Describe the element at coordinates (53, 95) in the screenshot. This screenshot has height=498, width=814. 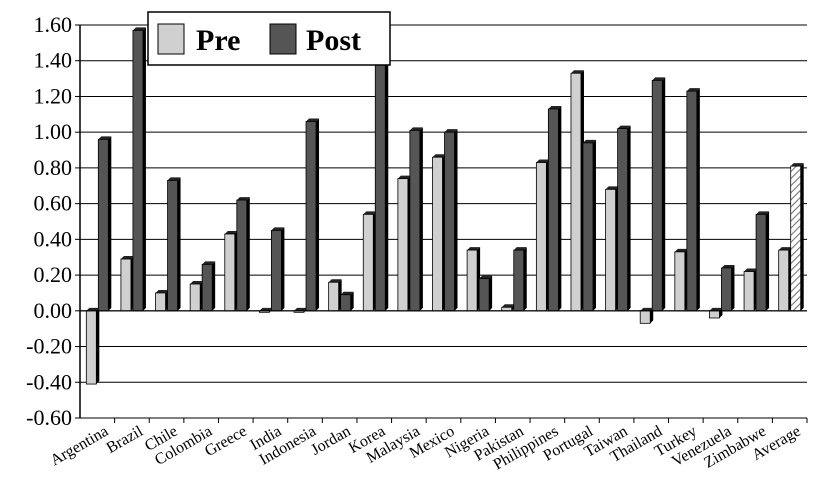
I see `y-tick-label: 1.20` at that location.